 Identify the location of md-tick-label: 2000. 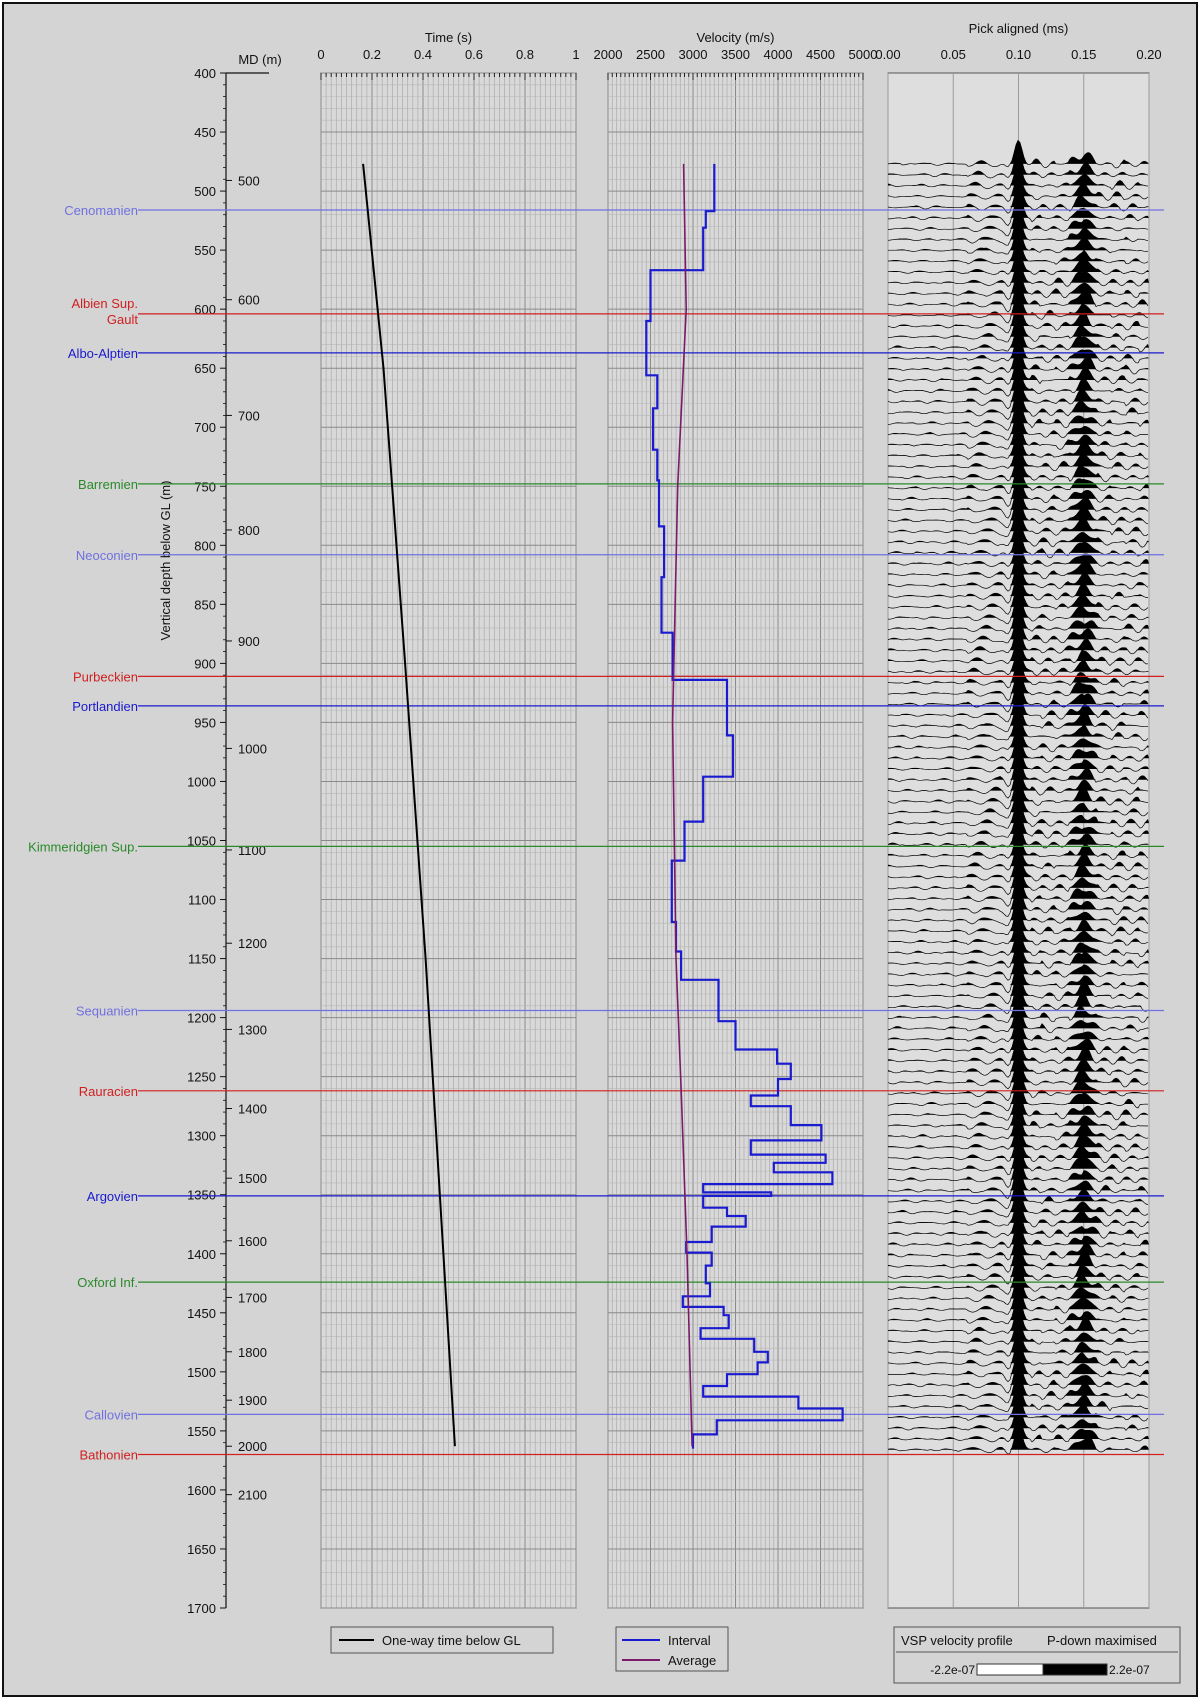
(252, 1446).